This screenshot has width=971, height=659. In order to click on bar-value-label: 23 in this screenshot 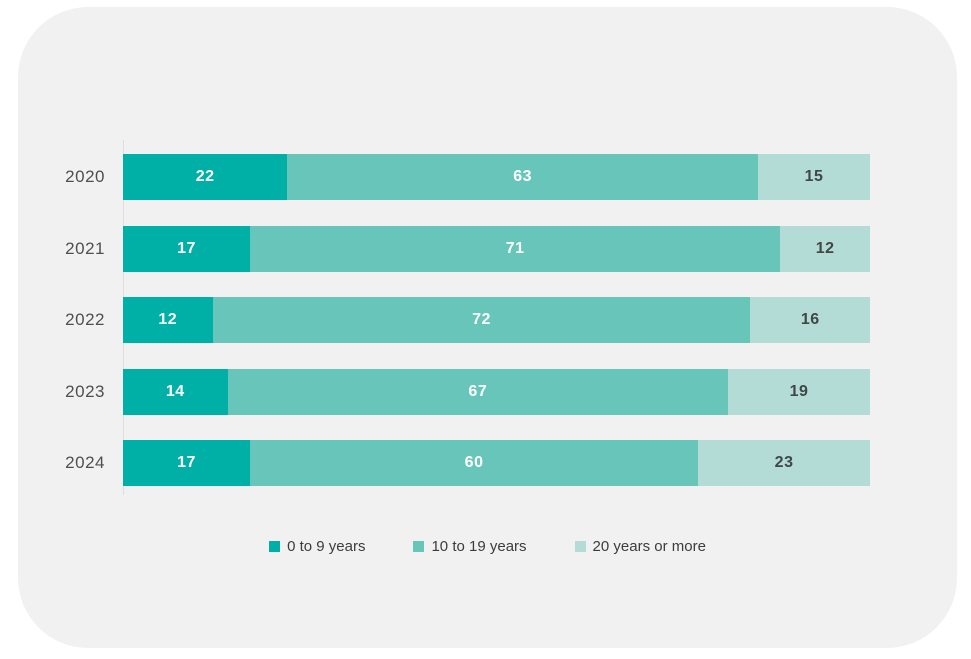, I will do `click(784, 462)`.